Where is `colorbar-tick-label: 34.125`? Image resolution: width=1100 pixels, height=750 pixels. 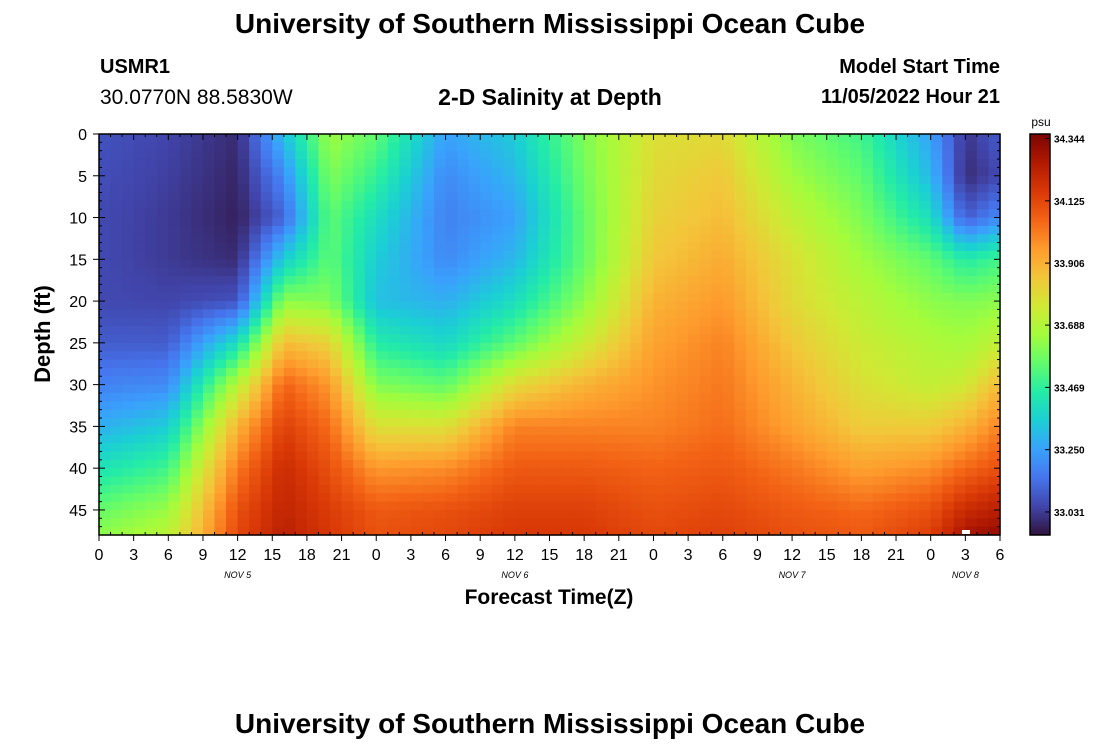 colorbar-tick-label: 34.125 is located at coordinates (1069, 202).